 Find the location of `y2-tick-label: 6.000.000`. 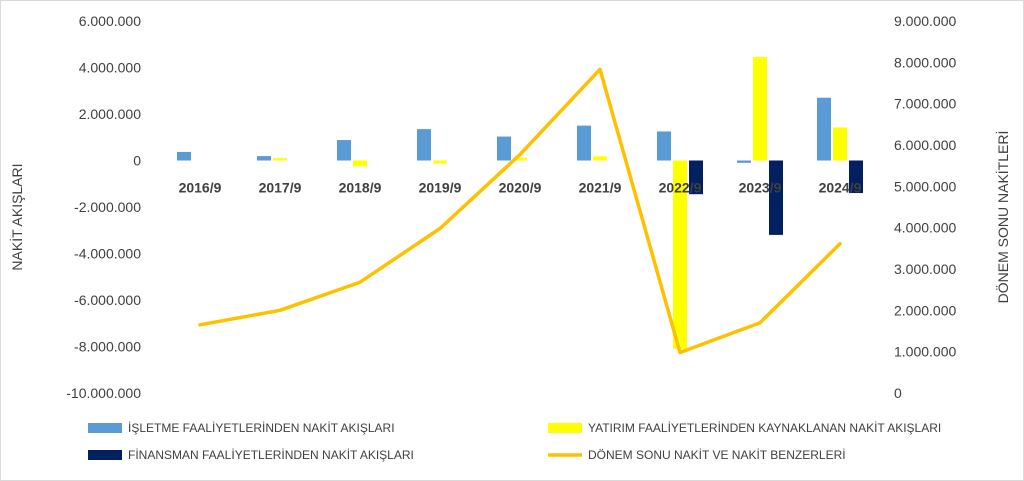

y2-tick-label: 6.000.000 is located at coordinates (925, 145).